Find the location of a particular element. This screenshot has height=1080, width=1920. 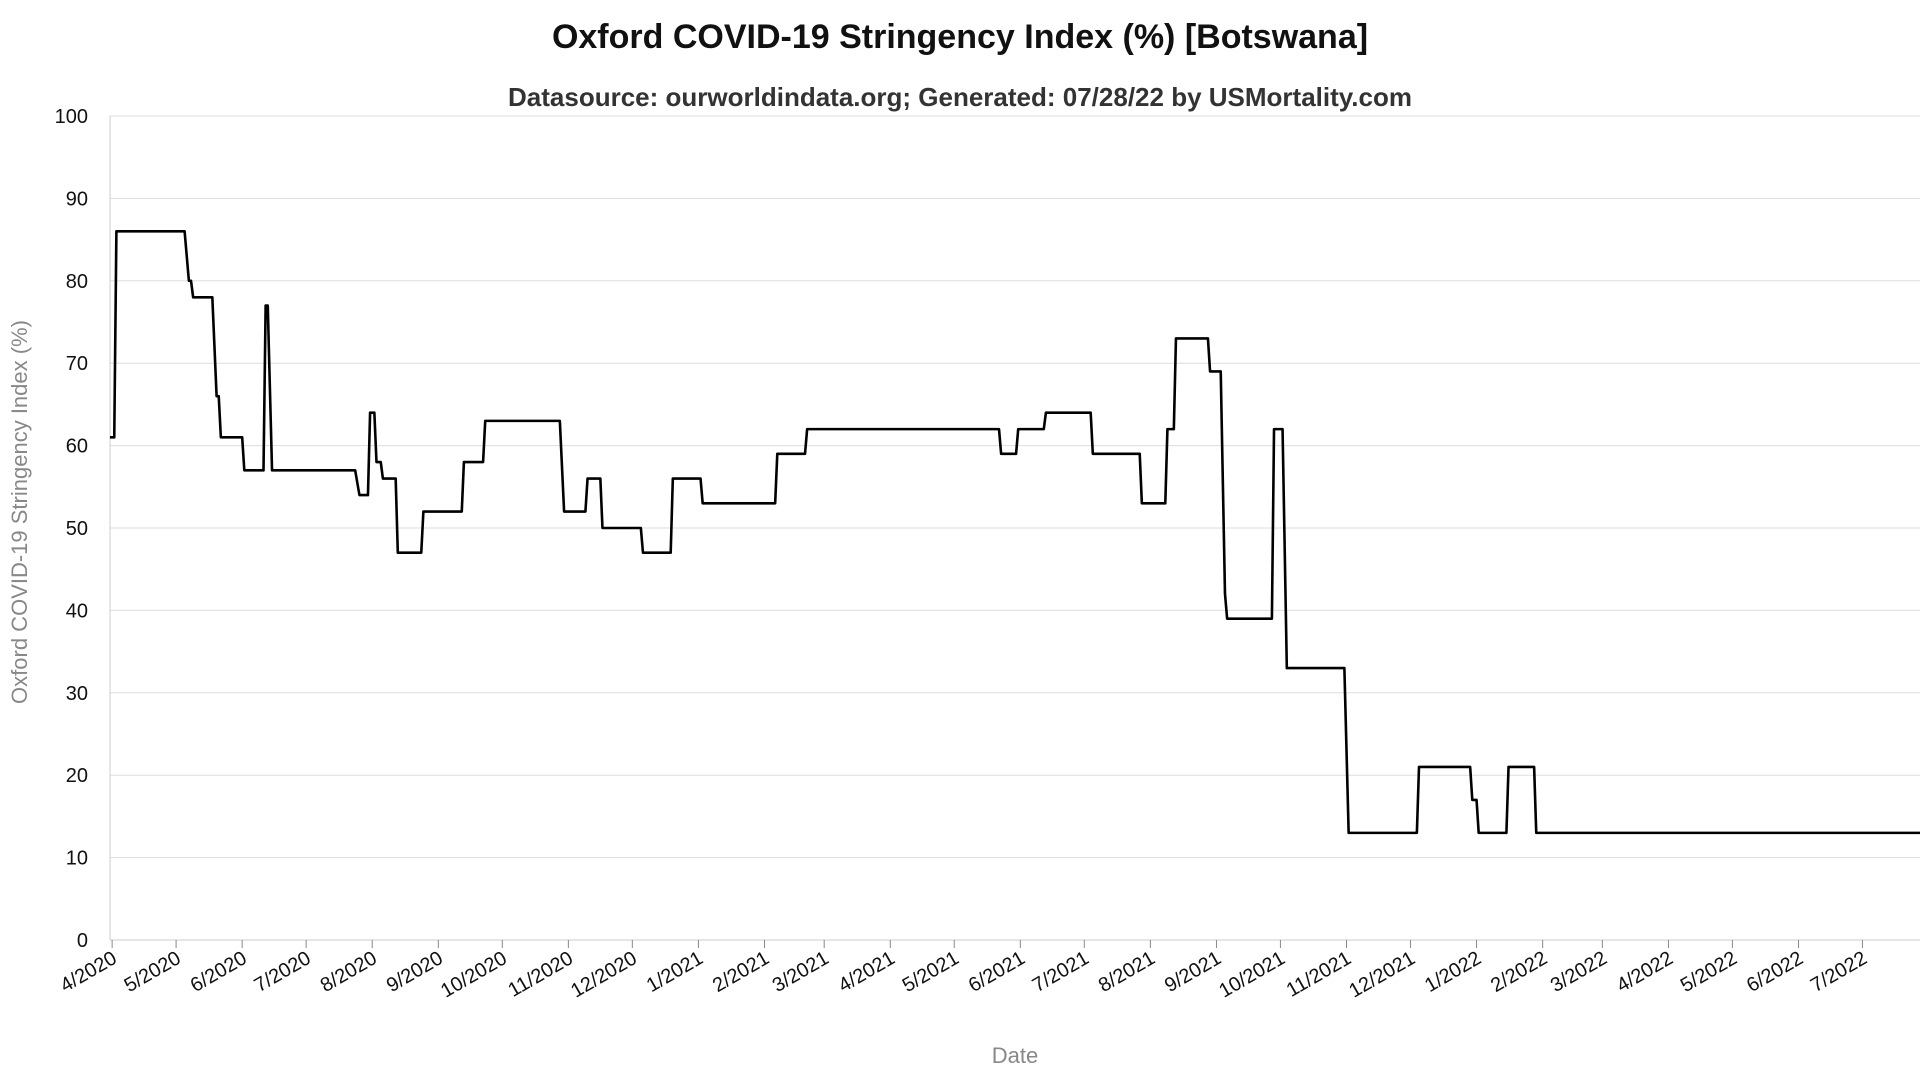

x-tick-label: 5/2022 is located at coordinates (1709, 972).